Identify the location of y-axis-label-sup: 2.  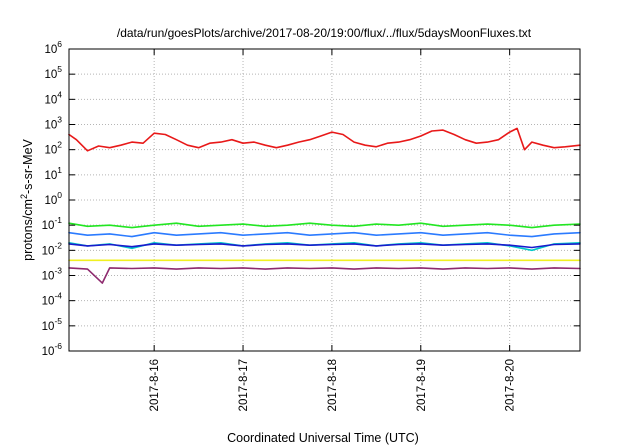
(24, 196).